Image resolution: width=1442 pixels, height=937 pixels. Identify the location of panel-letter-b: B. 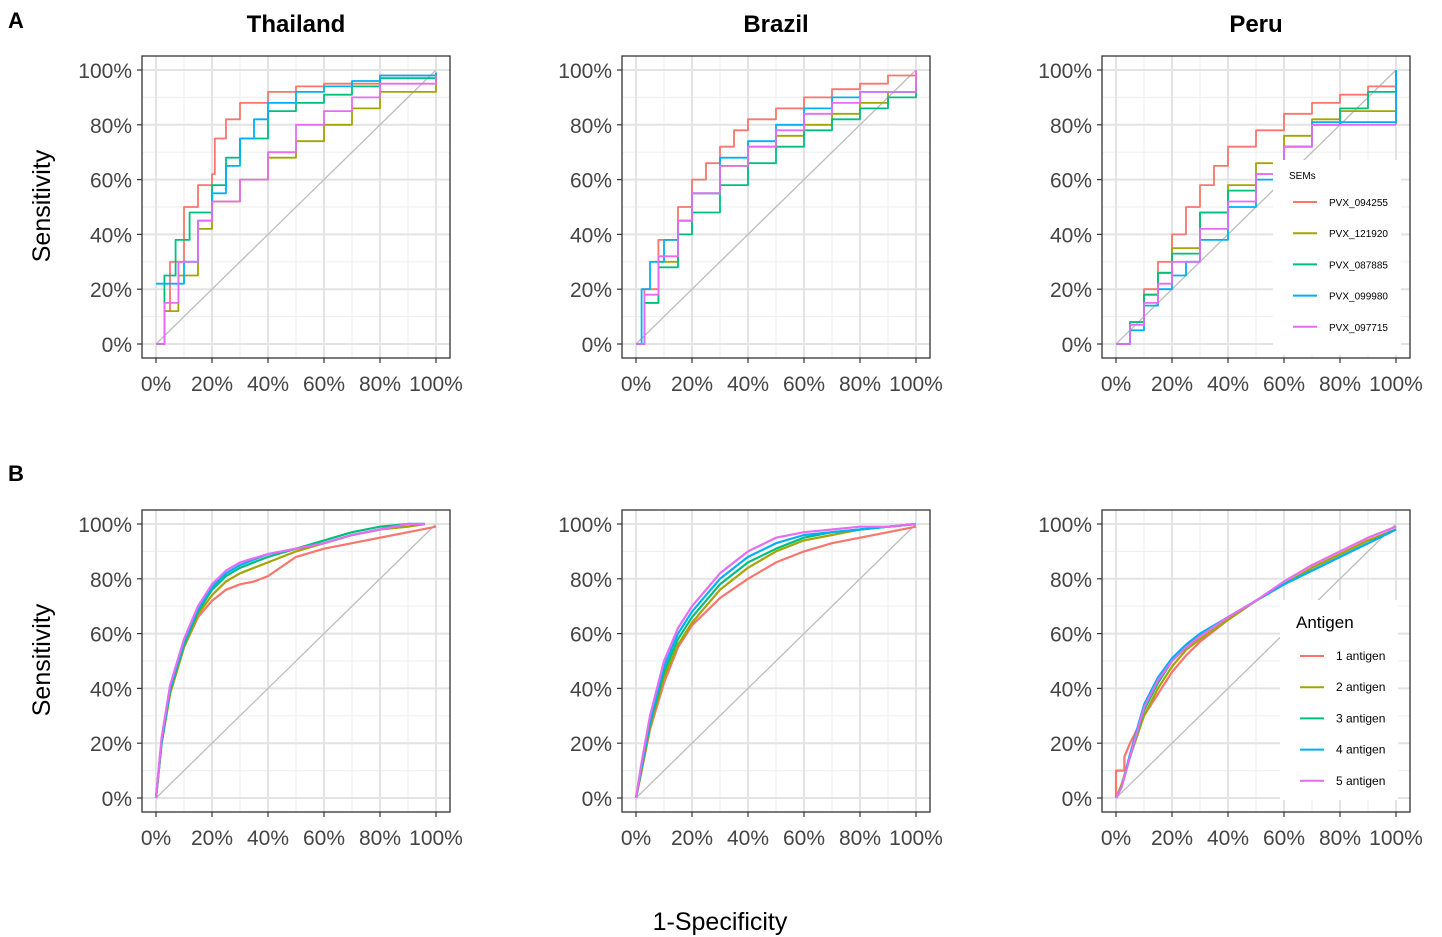
(16, 473).